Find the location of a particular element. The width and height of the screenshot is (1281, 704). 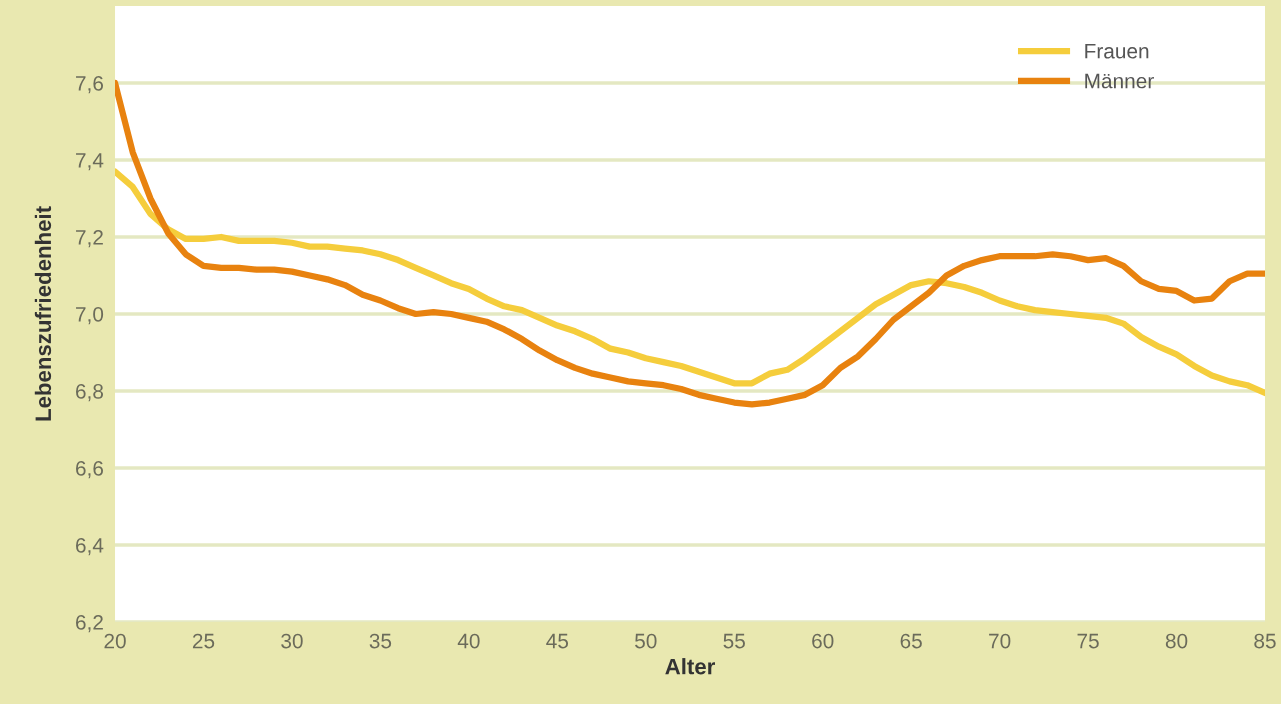

x-tick-label: 55 is located at coordinates (734, 641).